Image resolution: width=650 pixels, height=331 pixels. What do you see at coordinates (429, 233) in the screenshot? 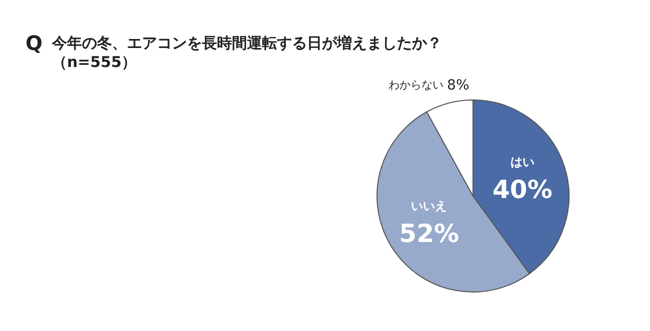
I see `data-label: 52%` at bounding box center [429, 233].